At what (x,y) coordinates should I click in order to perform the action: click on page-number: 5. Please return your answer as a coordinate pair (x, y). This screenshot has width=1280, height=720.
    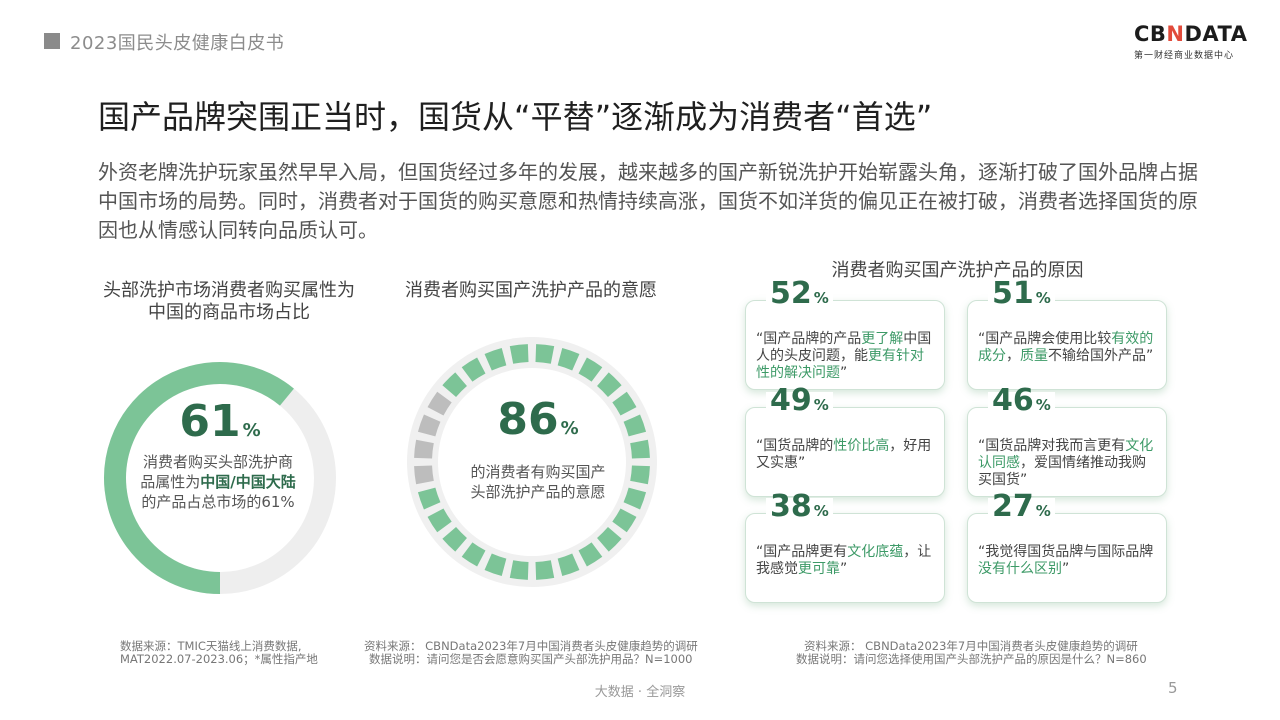
    Looking at the image, I should click on (1173, 688).